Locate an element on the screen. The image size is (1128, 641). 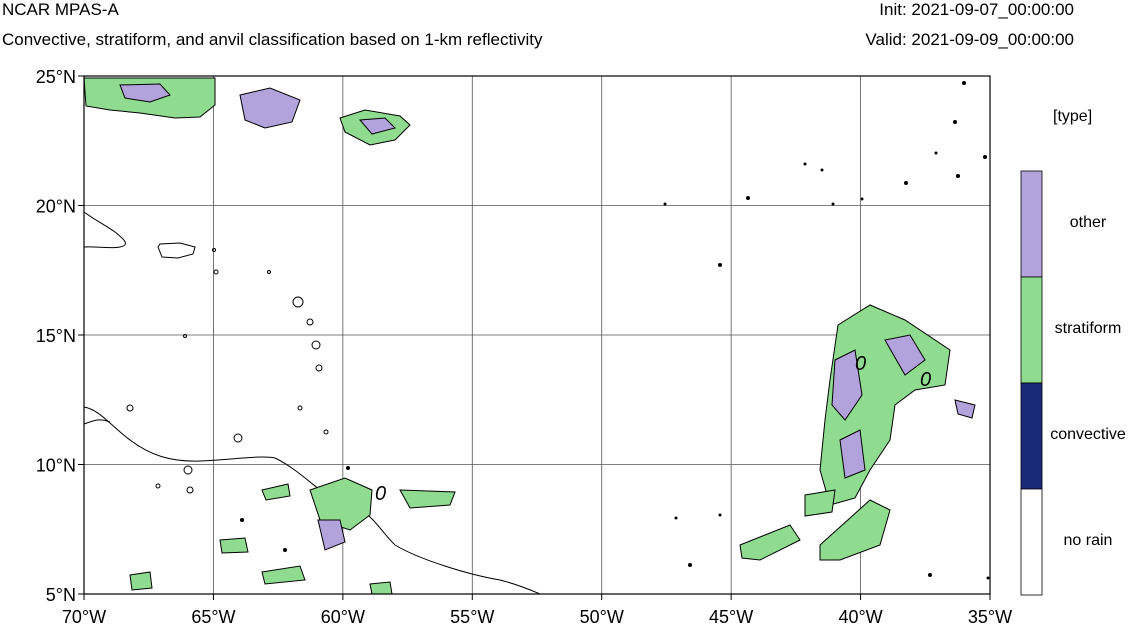
lat-label: 10°N is located at coordinates (56, 466).